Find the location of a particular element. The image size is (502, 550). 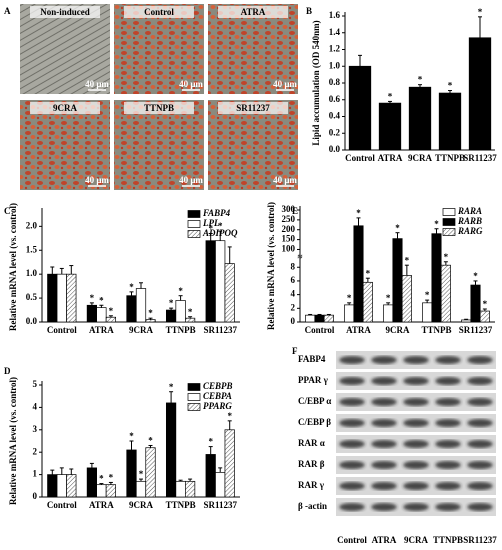

legend-label: PPARG is located at coordinates (217, 406).